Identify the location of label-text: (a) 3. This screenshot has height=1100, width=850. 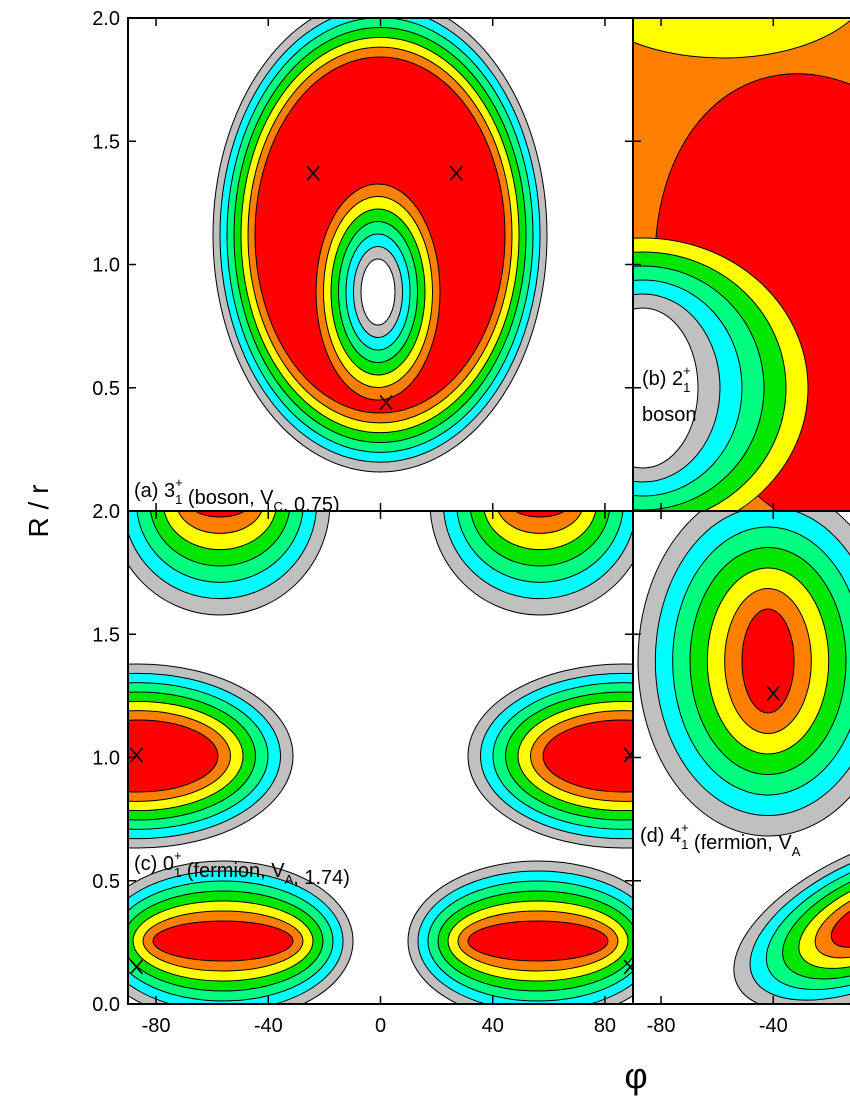
(154, 491).